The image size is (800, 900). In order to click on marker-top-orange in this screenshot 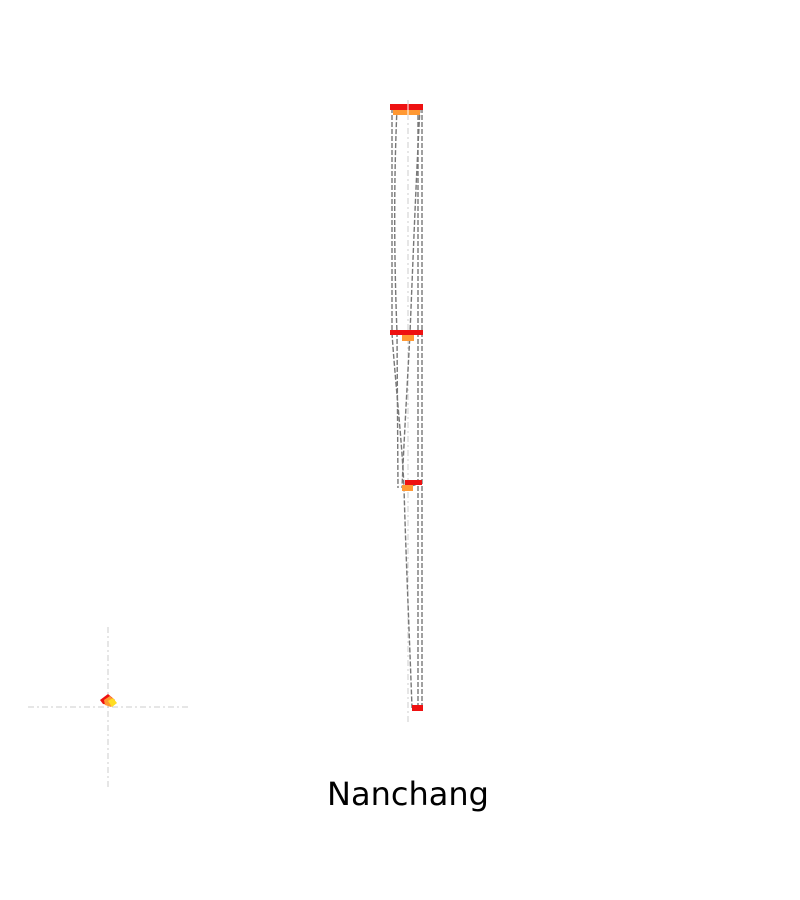, I will do `click(406, 112)`.